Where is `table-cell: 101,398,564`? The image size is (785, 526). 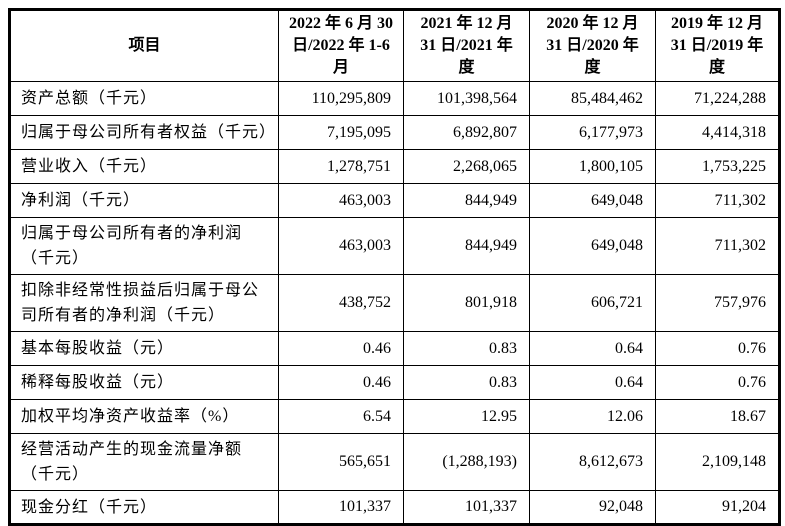
table-cell: 101,398,564 is located at coordinates (466, 98).